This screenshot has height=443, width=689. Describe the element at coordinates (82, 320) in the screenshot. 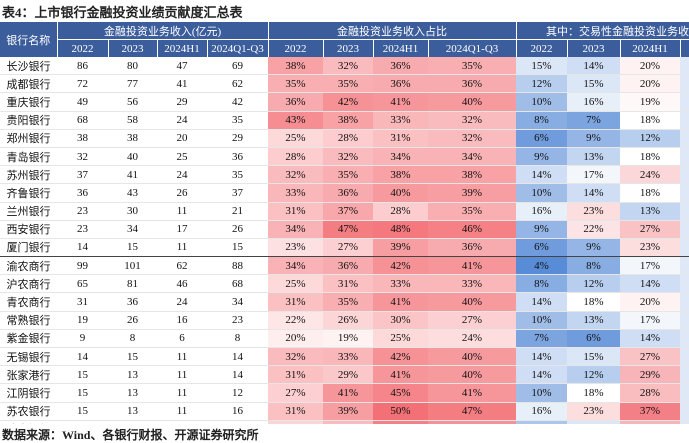

I see `data-cell: 19` at that location.